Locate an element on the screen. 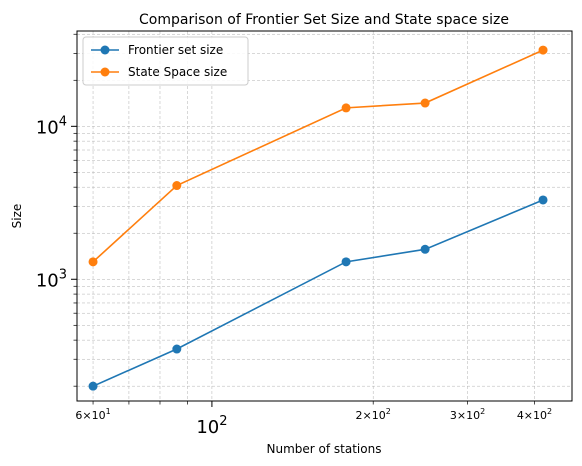 The width and height of the screenshot is (582, 466). y-tick-label: 10⁴ is located at coordinates (51, 126).